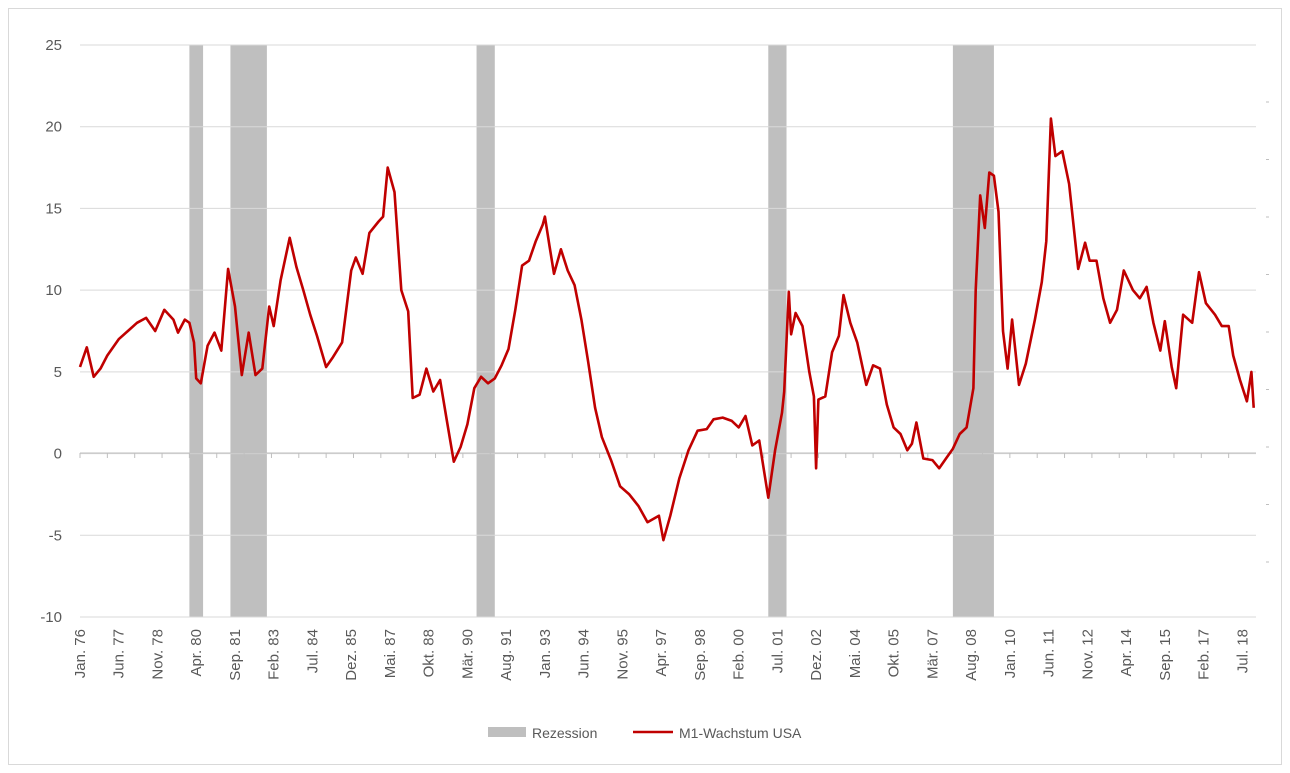 Image resolution: width=1290 pixels, height=773 pixels. I want to click on x-tick-label: Okt. 05, so click(894, 653).